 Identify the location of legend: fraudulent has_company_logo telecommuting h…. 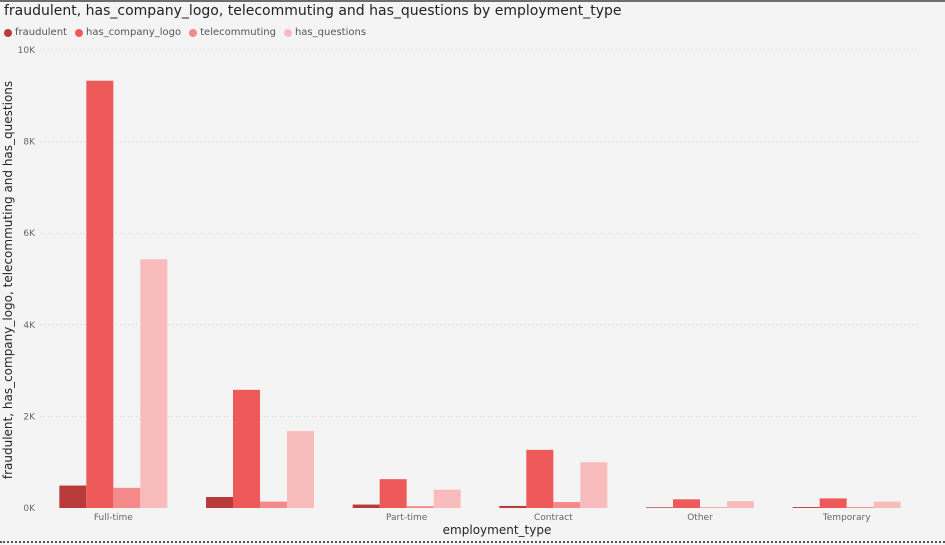
(185, 32).